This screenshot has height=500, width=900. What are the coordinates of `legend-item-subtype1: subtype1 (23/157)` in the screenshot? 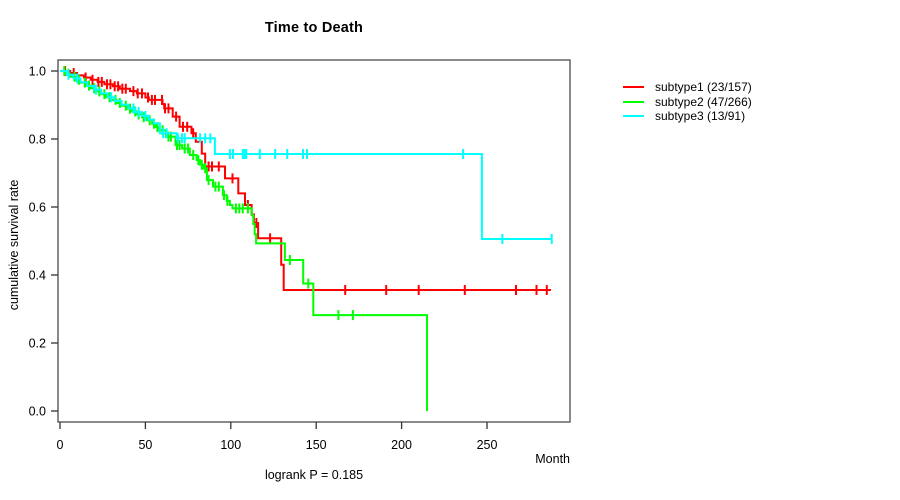 It's located at (687, 87).